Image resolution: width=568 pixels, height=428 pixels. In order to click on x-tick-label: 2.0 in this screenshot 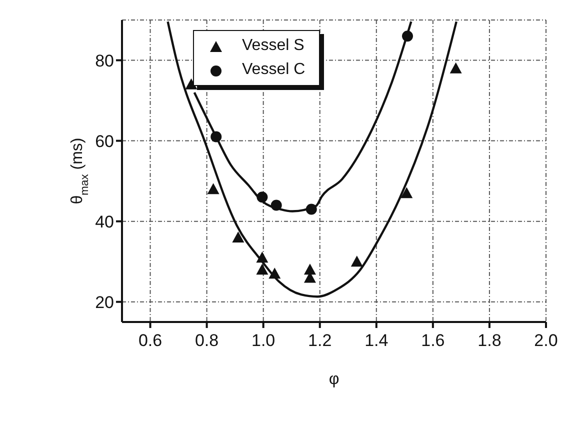, I will do `click(546, 340)`.